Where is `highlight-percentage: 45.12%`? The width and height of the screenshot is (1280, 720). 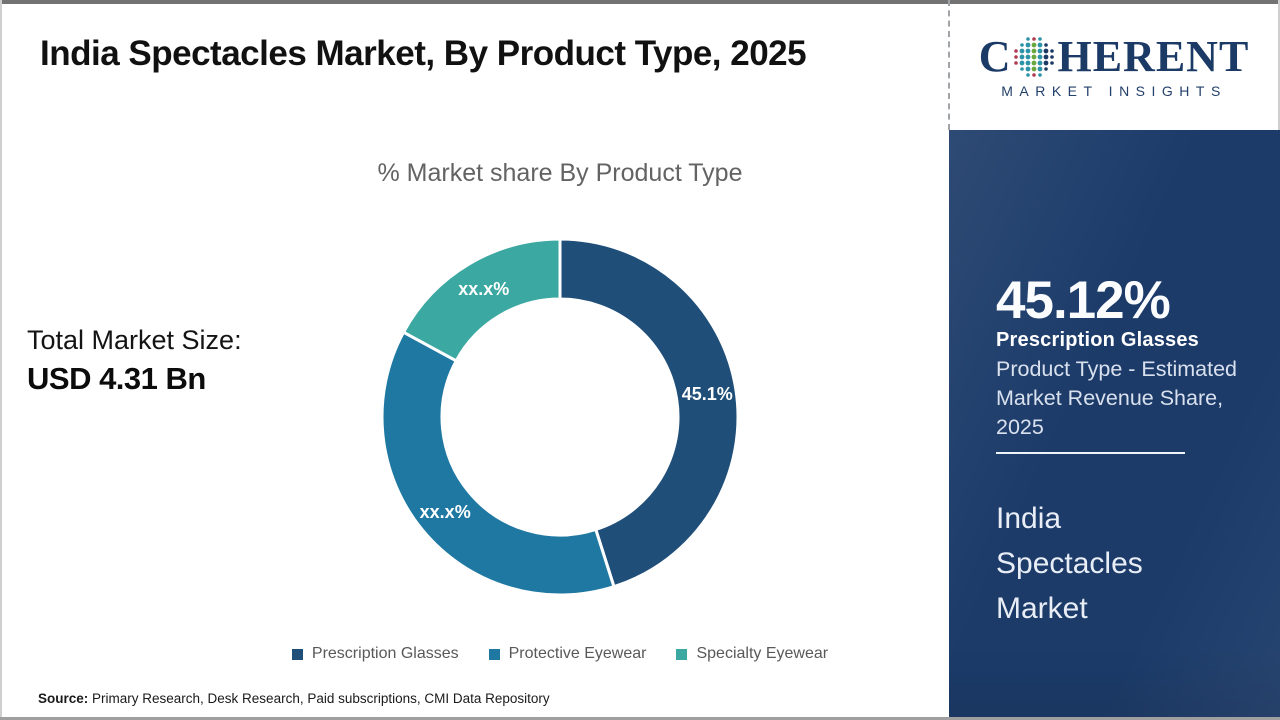
highlight-percentage: 45.12% is located at coordinates (1083, 300).